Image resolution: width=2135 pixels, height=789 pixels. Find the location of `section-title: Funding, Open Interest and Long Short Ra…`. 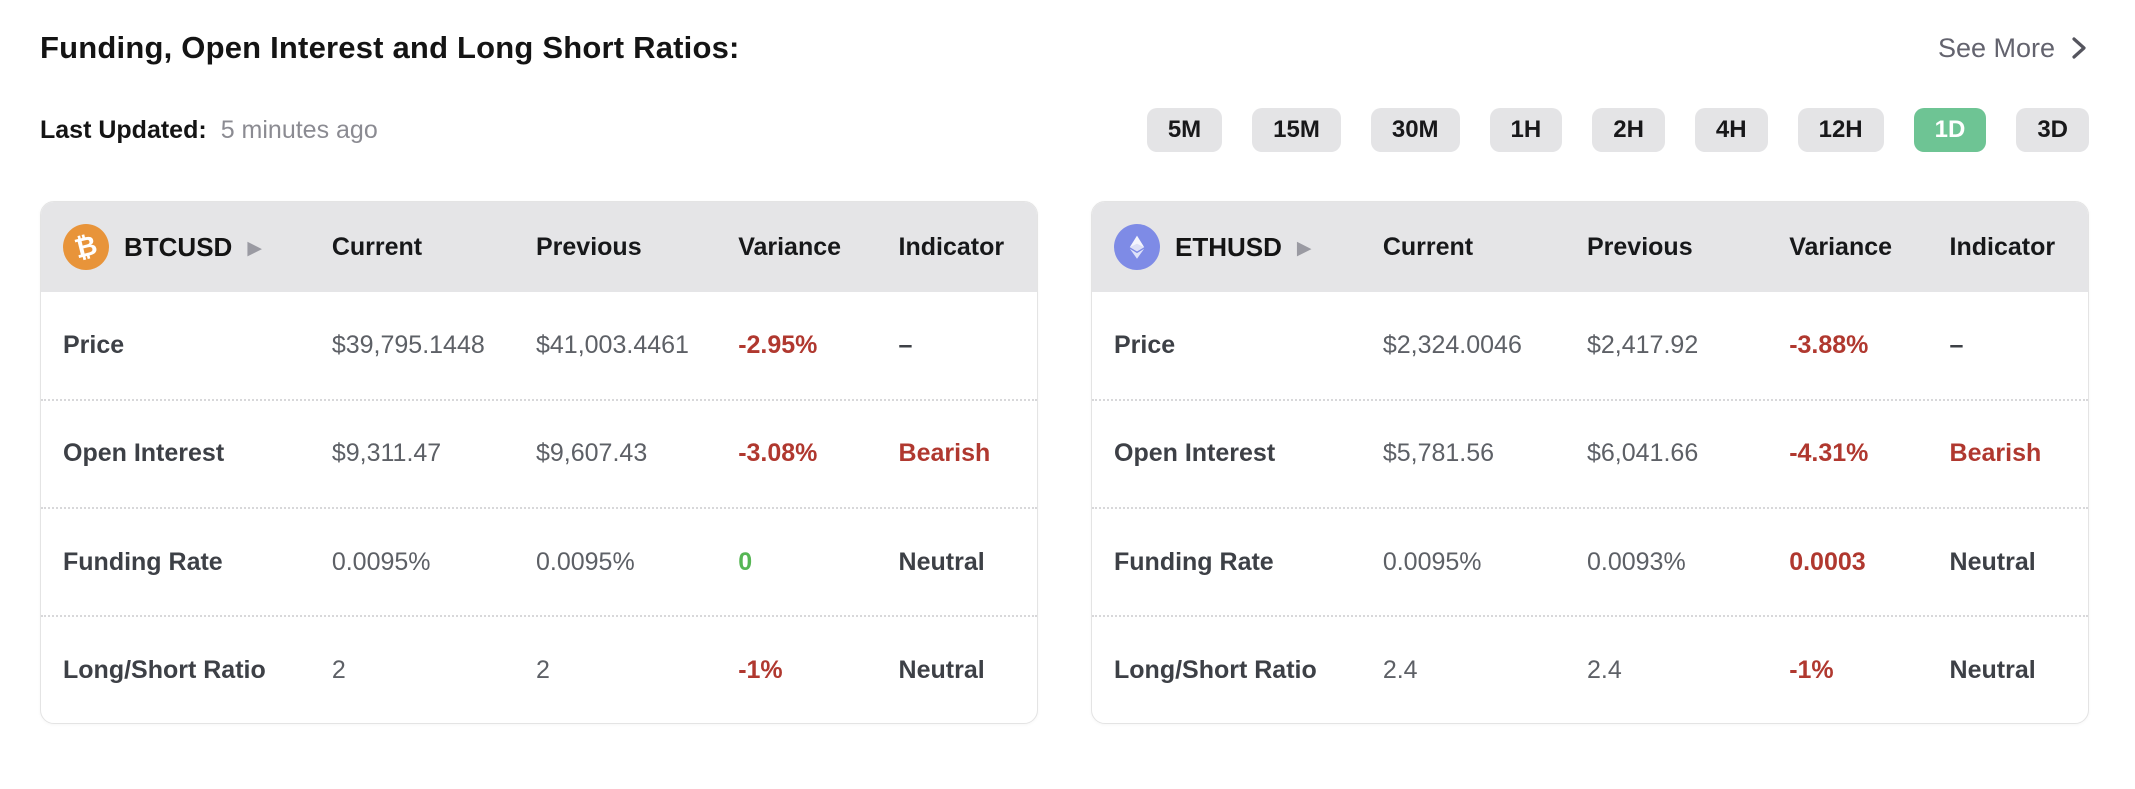

section-title: Funding, Open Interest and Long Short Ra… is located at coordinates (390, 47).